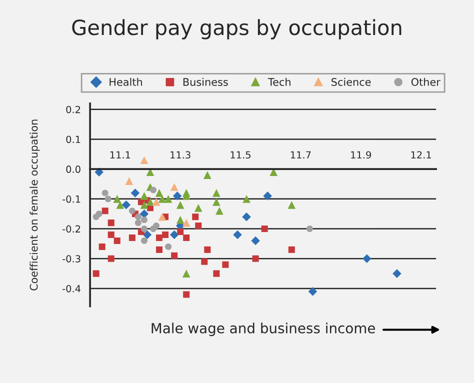  What do you see at coordinates (73, 140) in the screenshot?
I see `y-tick-label: 0.1` at bounding box center [73, 140].